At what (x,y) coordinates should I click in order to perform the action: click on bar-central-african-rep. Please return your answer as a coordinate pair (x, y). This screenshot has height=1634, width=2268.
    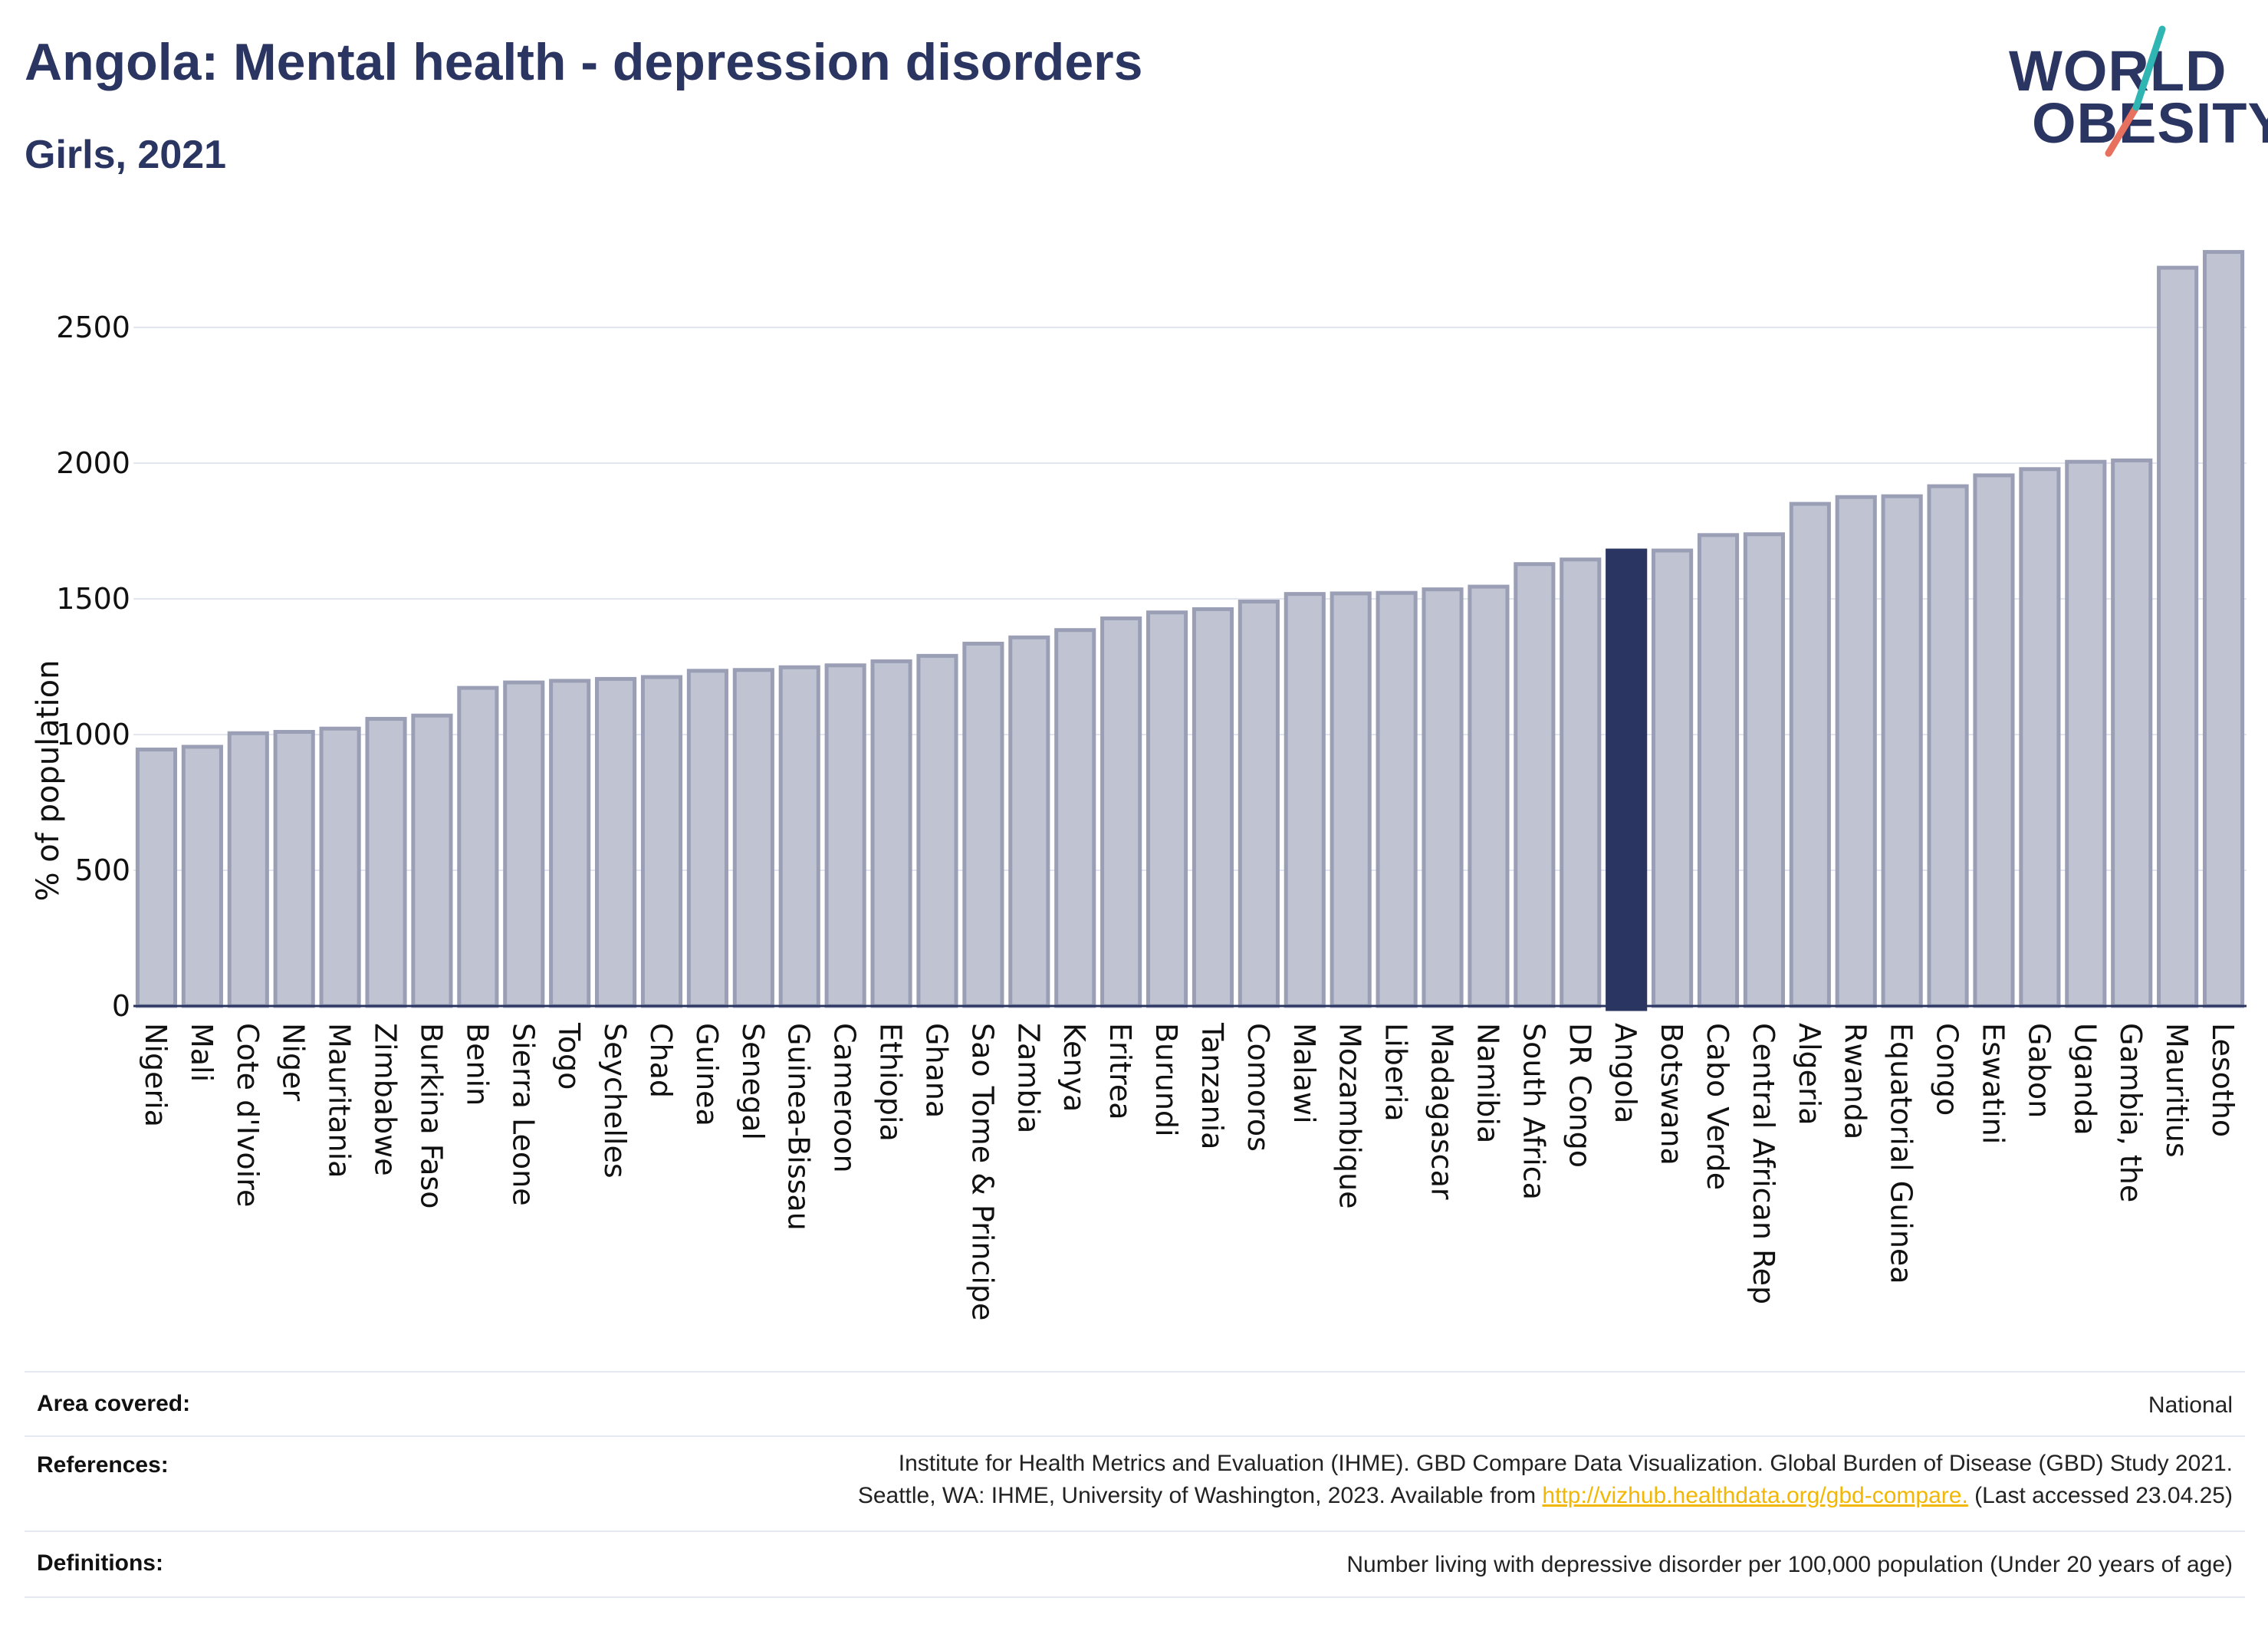
    Looking at the image, I should click on (1764, 770).